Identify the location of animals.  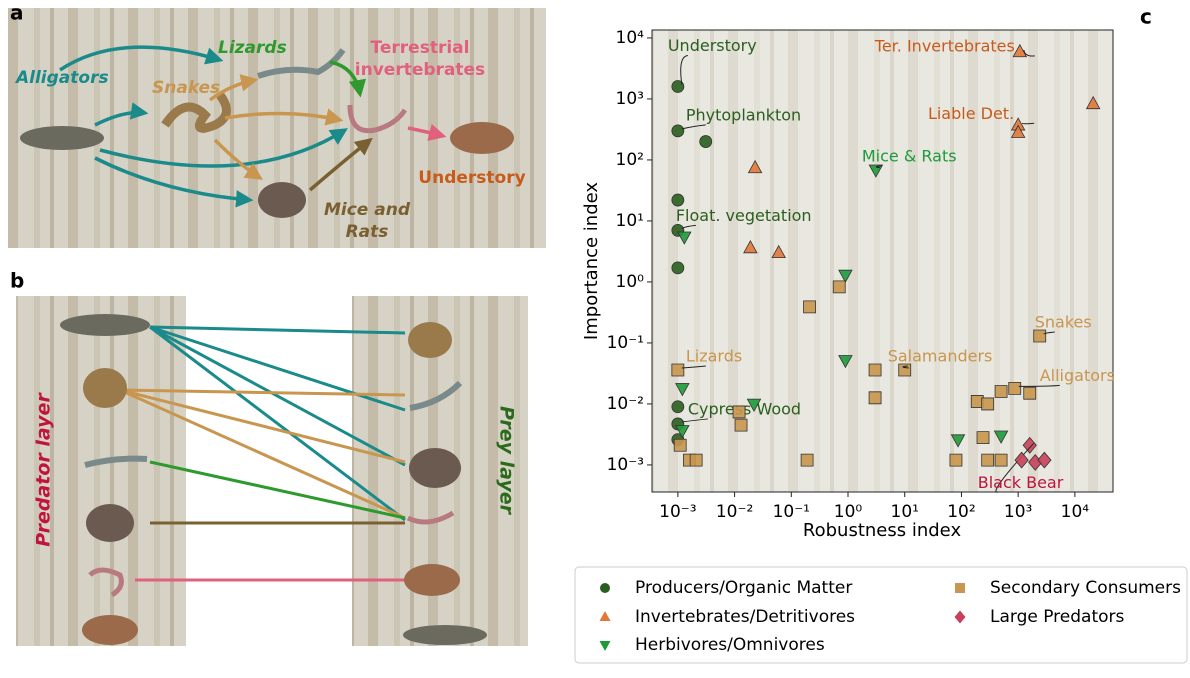
(267, 133).